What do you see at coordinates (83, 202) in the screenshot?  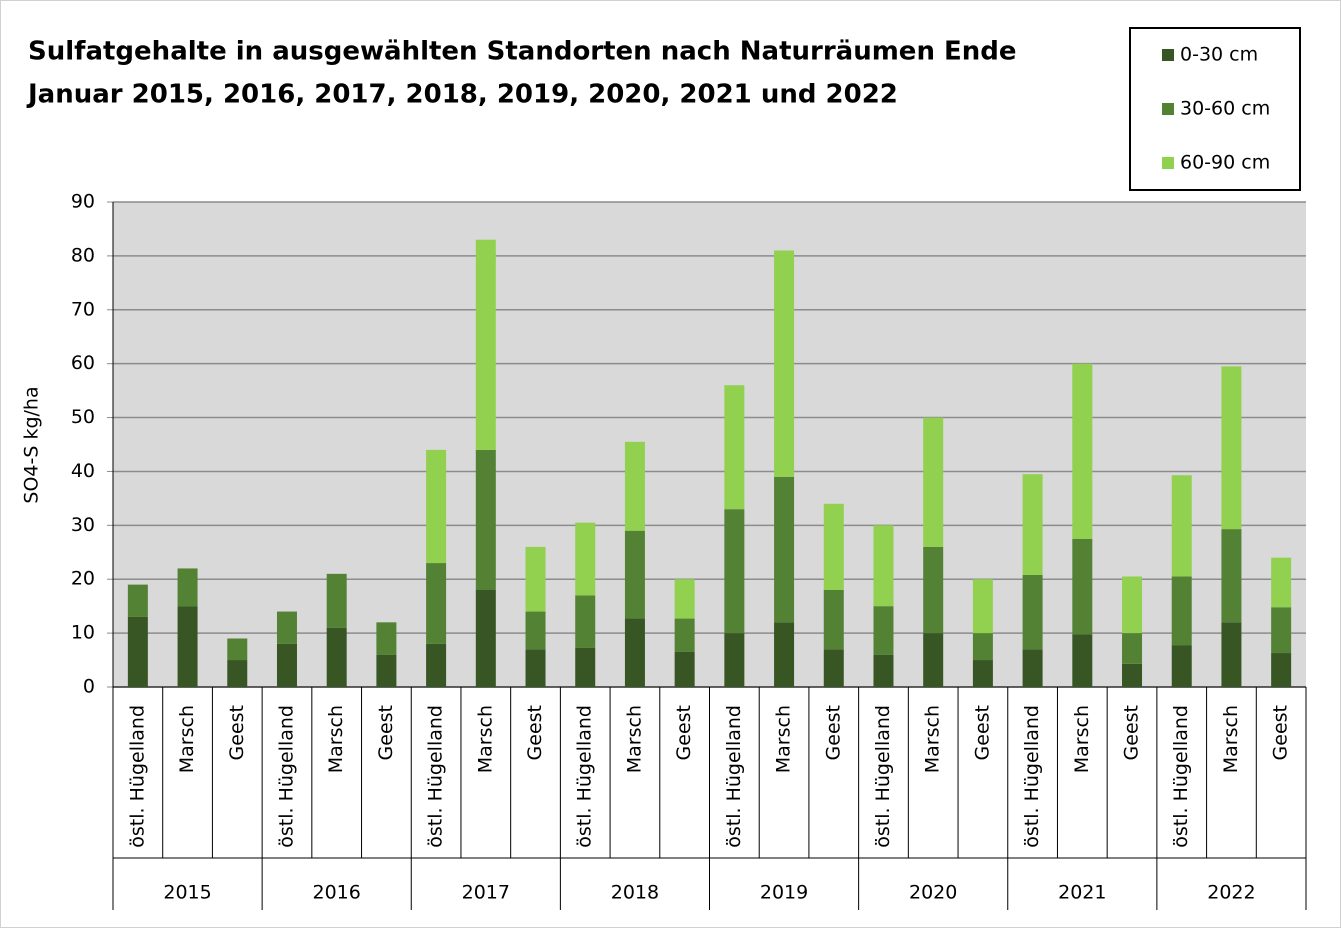 I see `y-tick-label: 90` at bounding box center [83, 202].